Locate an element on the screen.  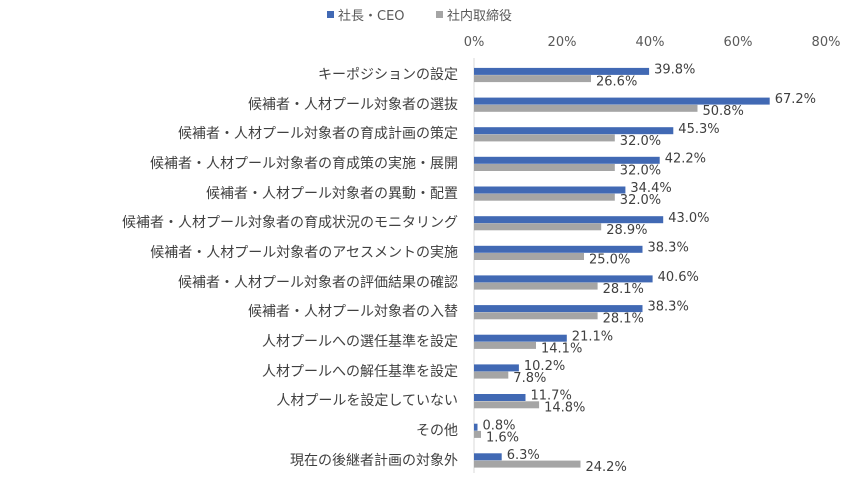
category-label: 人材プールへの解任基準を設定 is located at coordinates (360, 371).